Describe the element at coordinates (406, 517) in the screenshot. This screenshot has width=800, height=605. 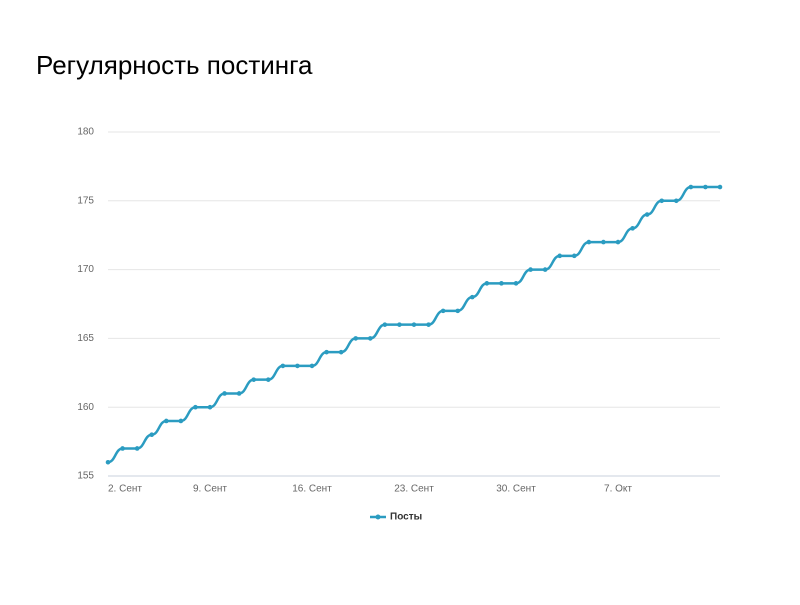
I see `legend-label: Посты` at that location.